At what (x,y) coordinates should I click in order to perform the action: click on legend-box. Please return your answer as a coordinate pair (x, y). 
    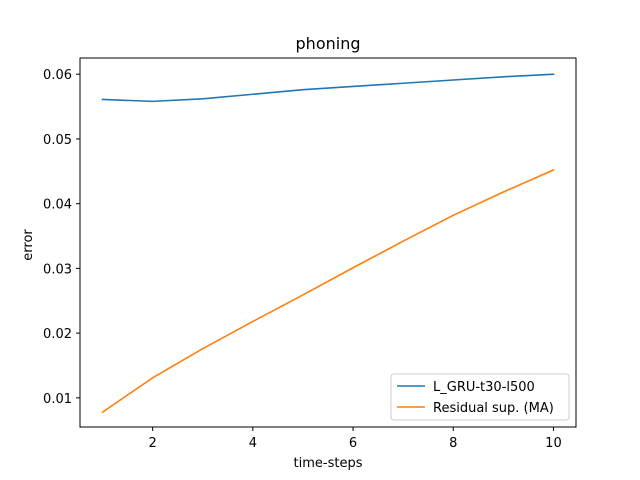
    Looking at the image, I should click on (480, 397).